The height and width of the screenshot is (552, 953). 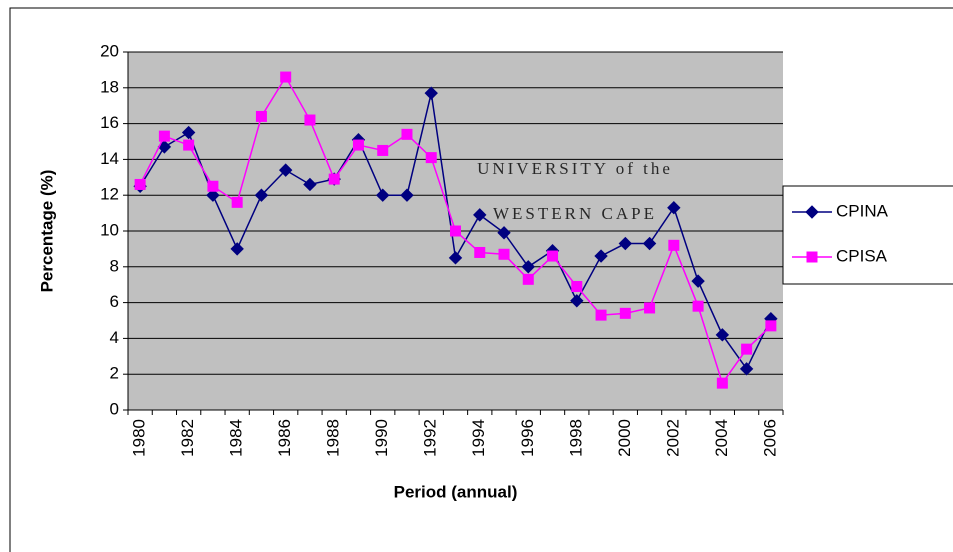 I want to click on x-tick-label: 2004, so click(x=721, y=438).